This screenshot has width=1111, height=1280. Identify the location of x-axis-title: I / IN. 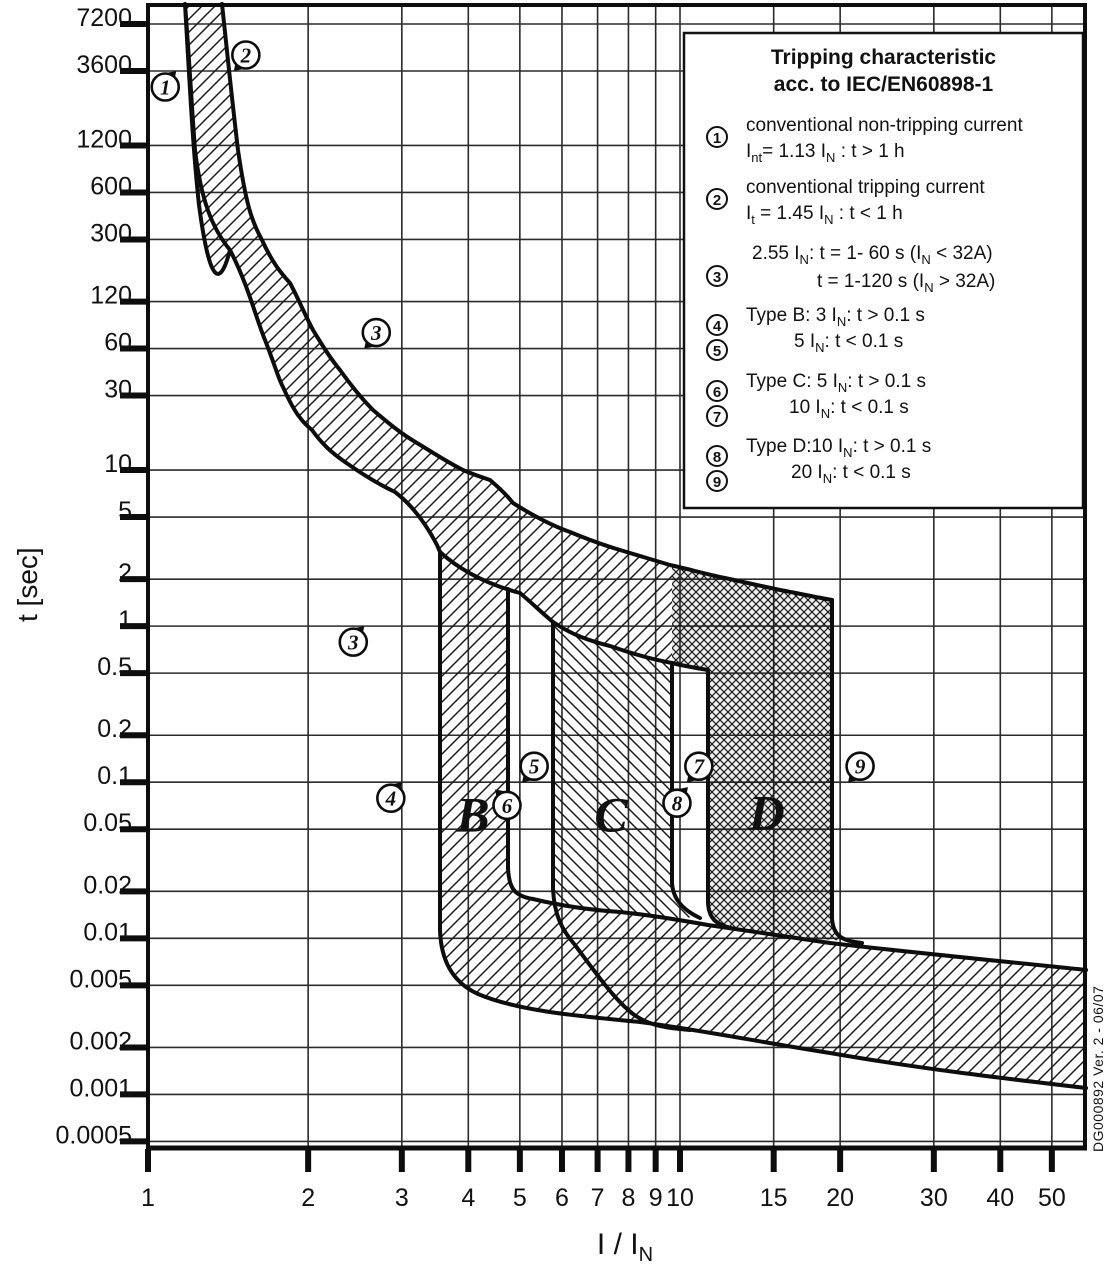
(625, 1247).